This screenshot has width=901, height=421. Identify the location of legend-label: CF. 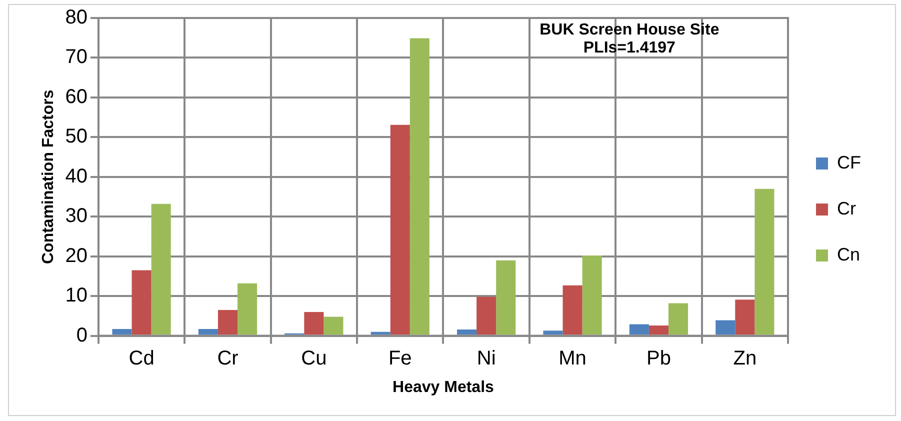
(849, 162).